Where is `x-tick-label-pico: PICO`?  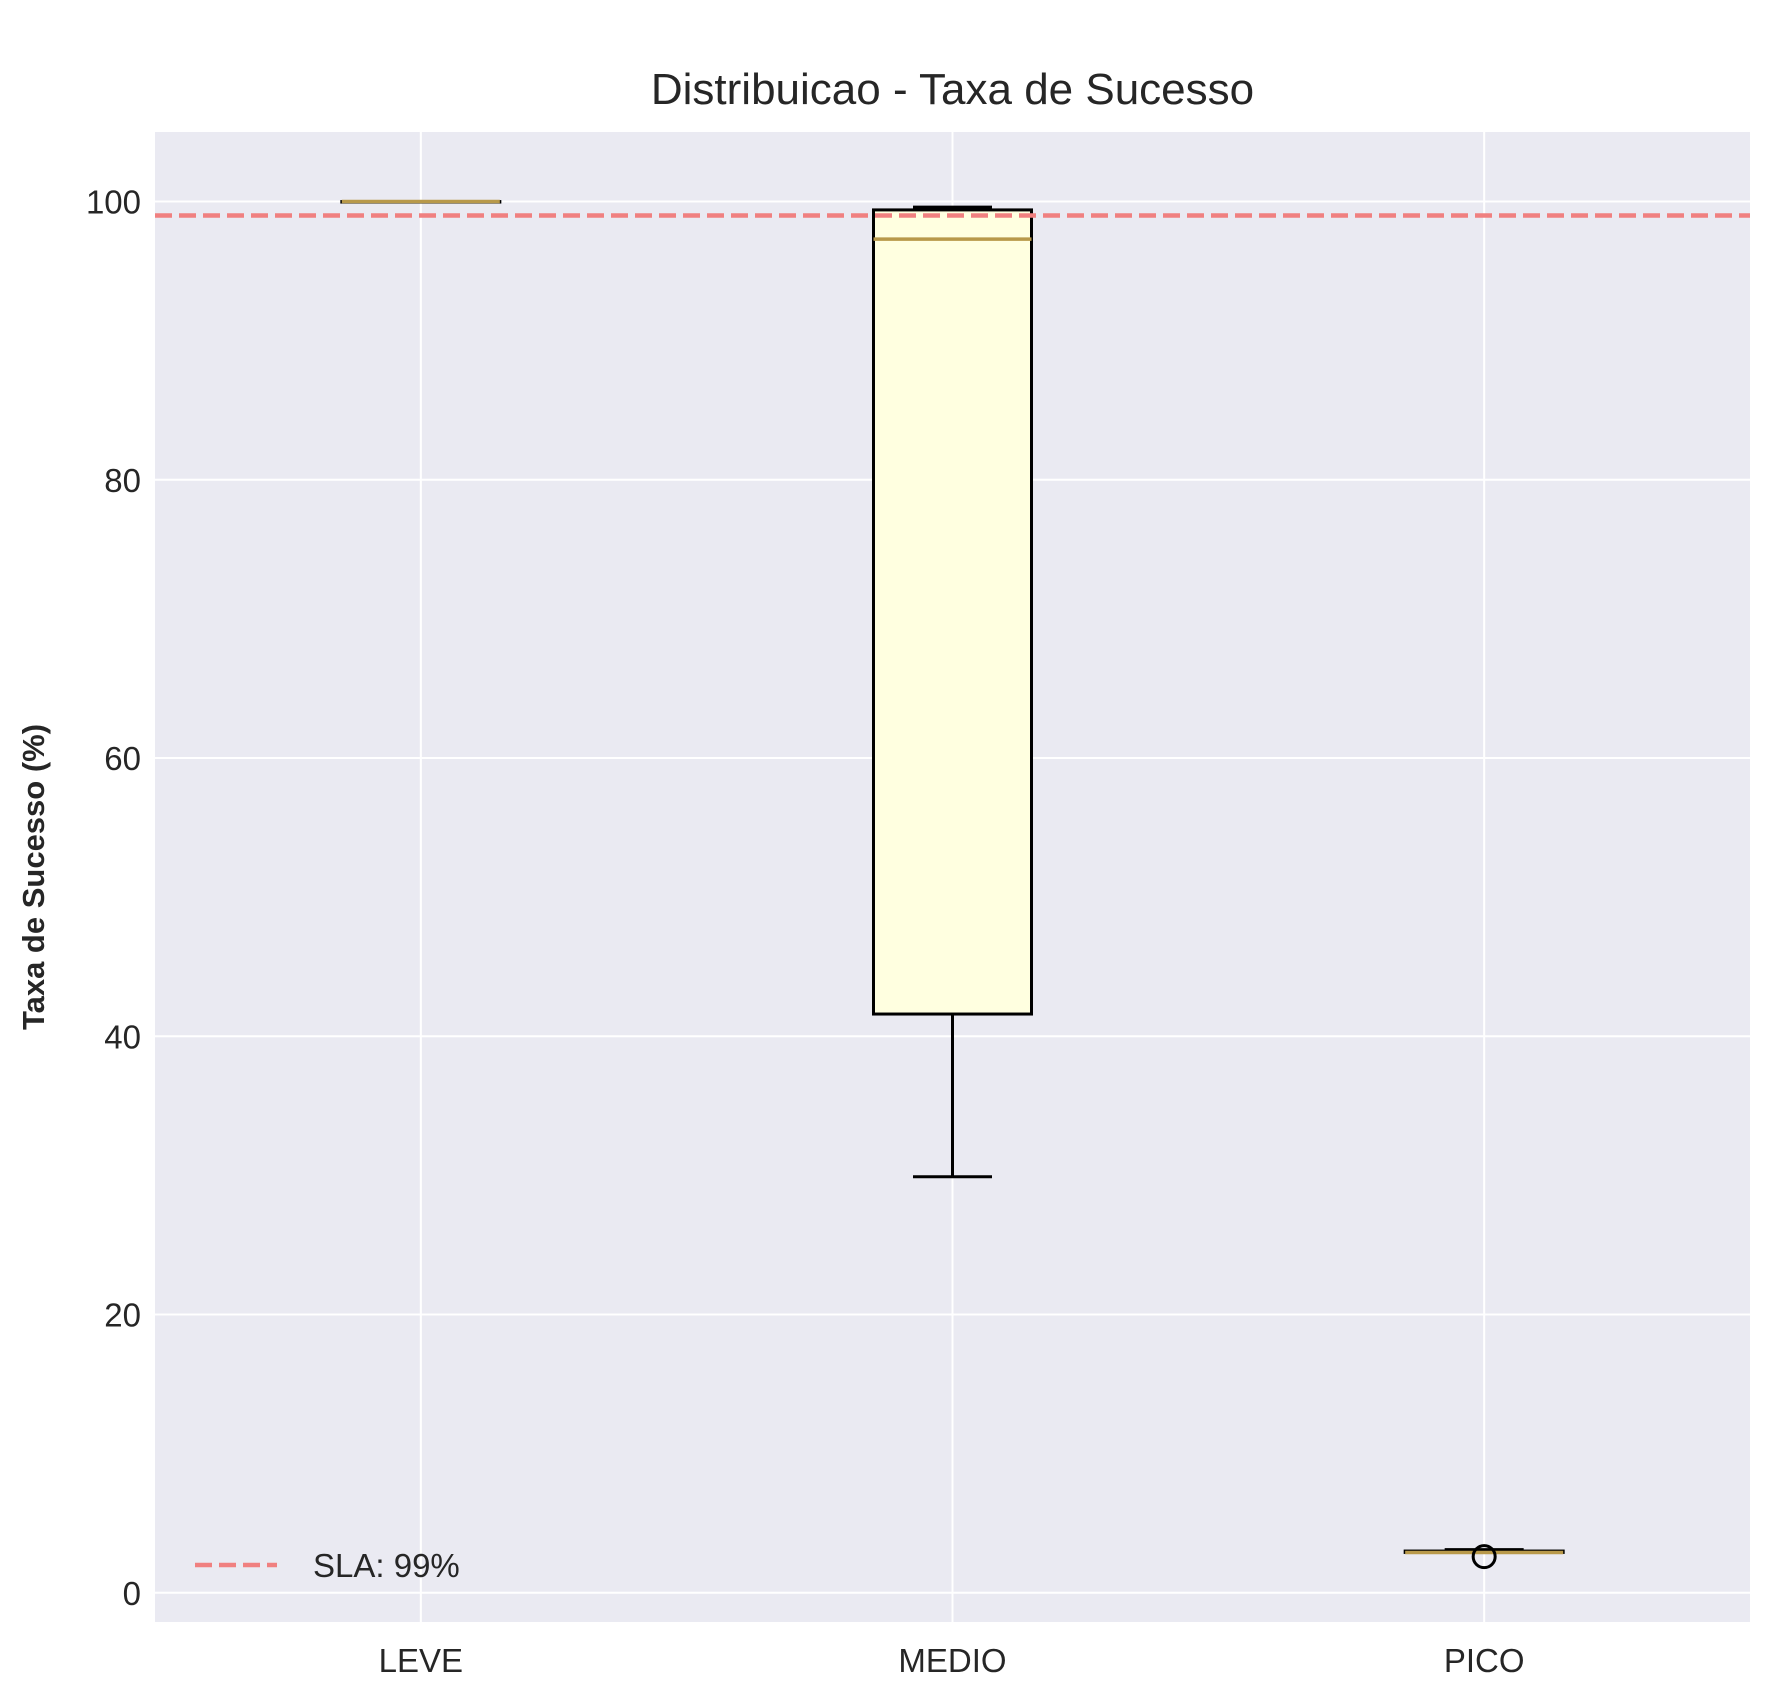
x-tick-label-pico: PICO is located at coordinates (1484, 1660).